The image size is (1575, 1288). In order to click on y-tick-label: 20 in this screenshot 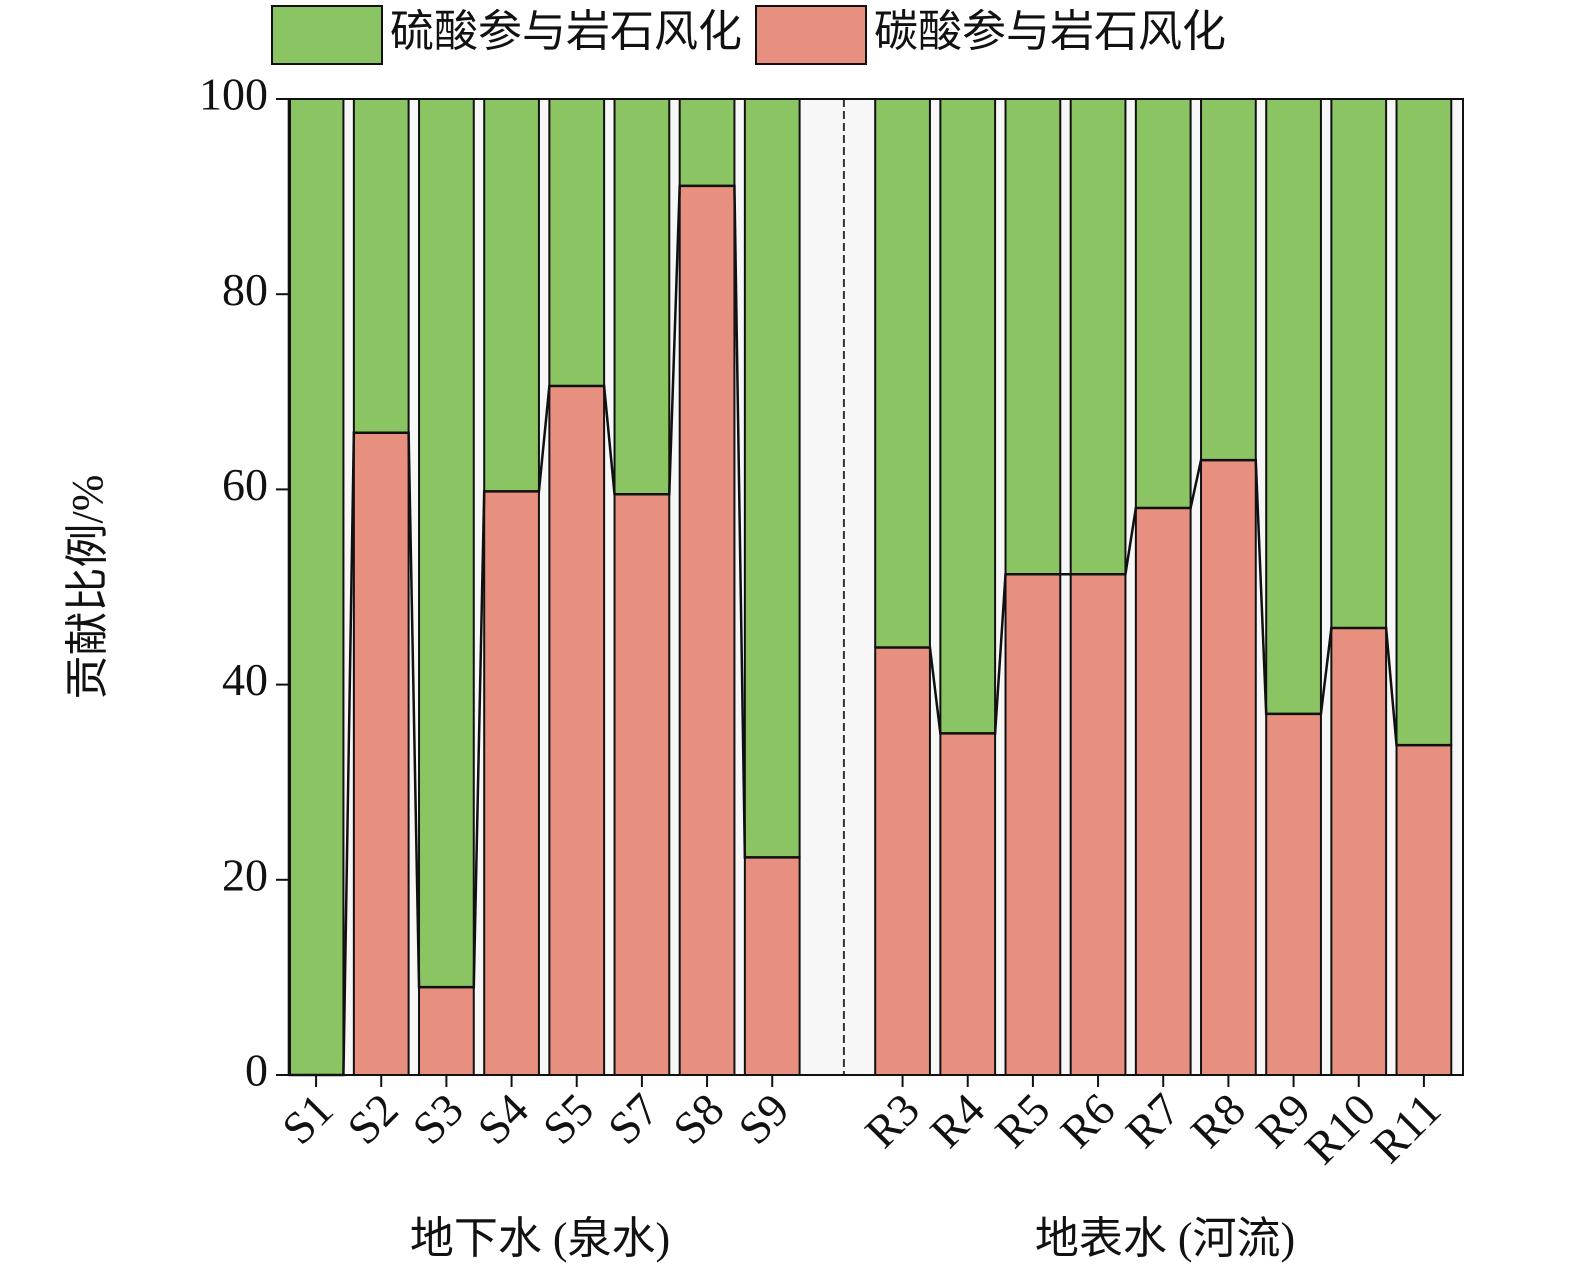, I will do `click(245, 874)`.